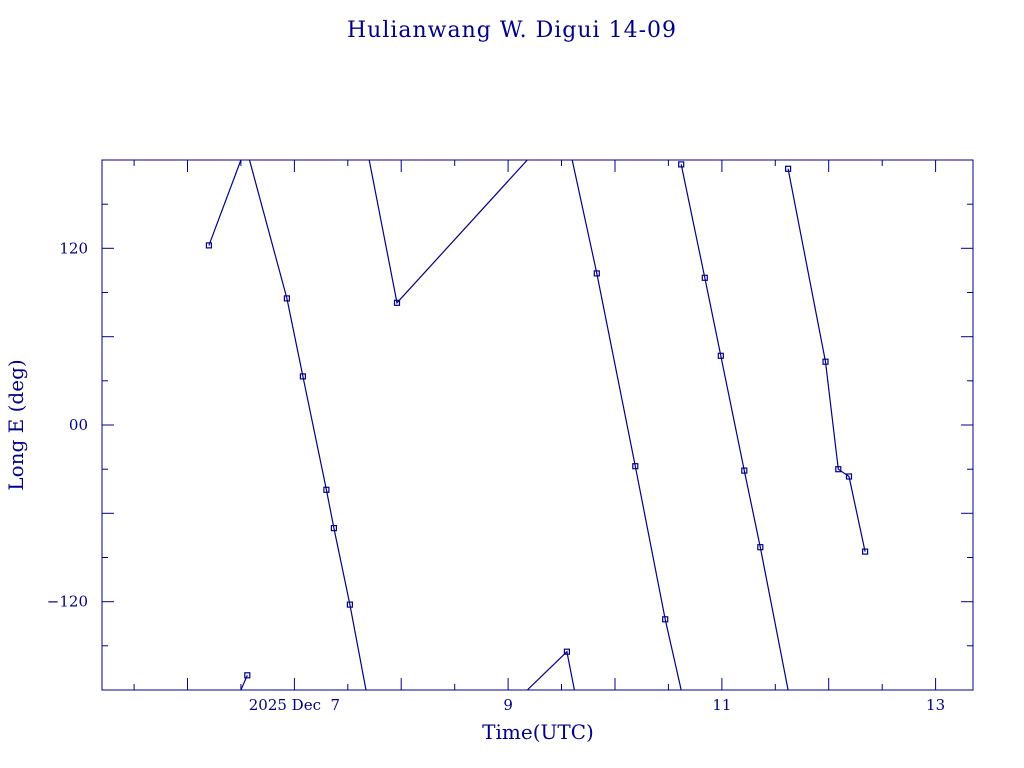 The height and width of the screenshot is (768, 1024). What do you see at coordinates (538, 732) in the screenshot?
I see `x-axis-title: Time(UTC)` at bounding box center [538, 732].